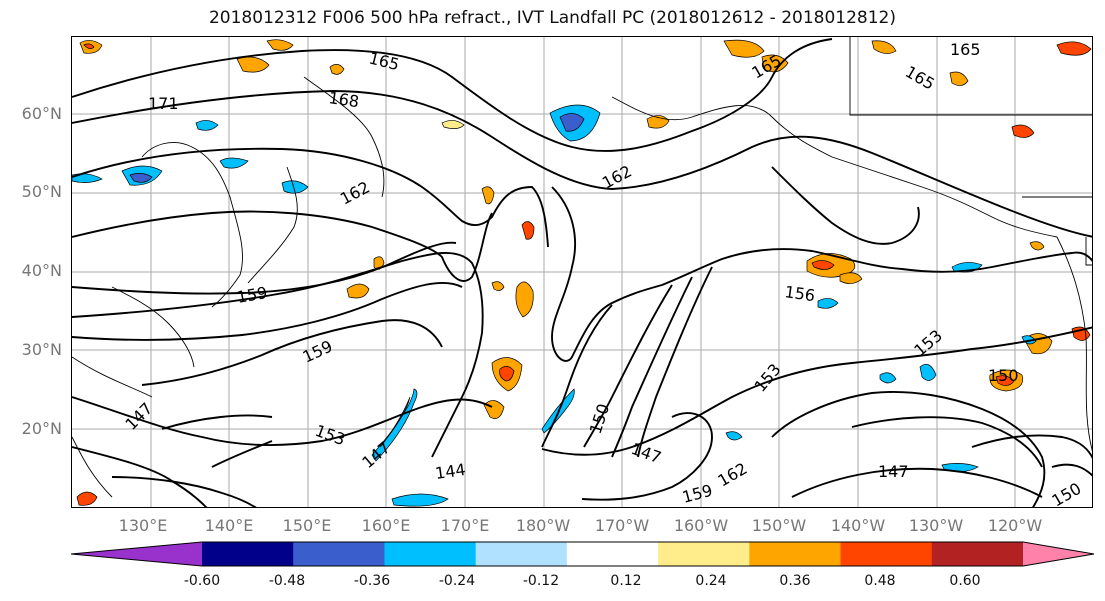  I want to click on contour-label: 168, so click(343, 99).